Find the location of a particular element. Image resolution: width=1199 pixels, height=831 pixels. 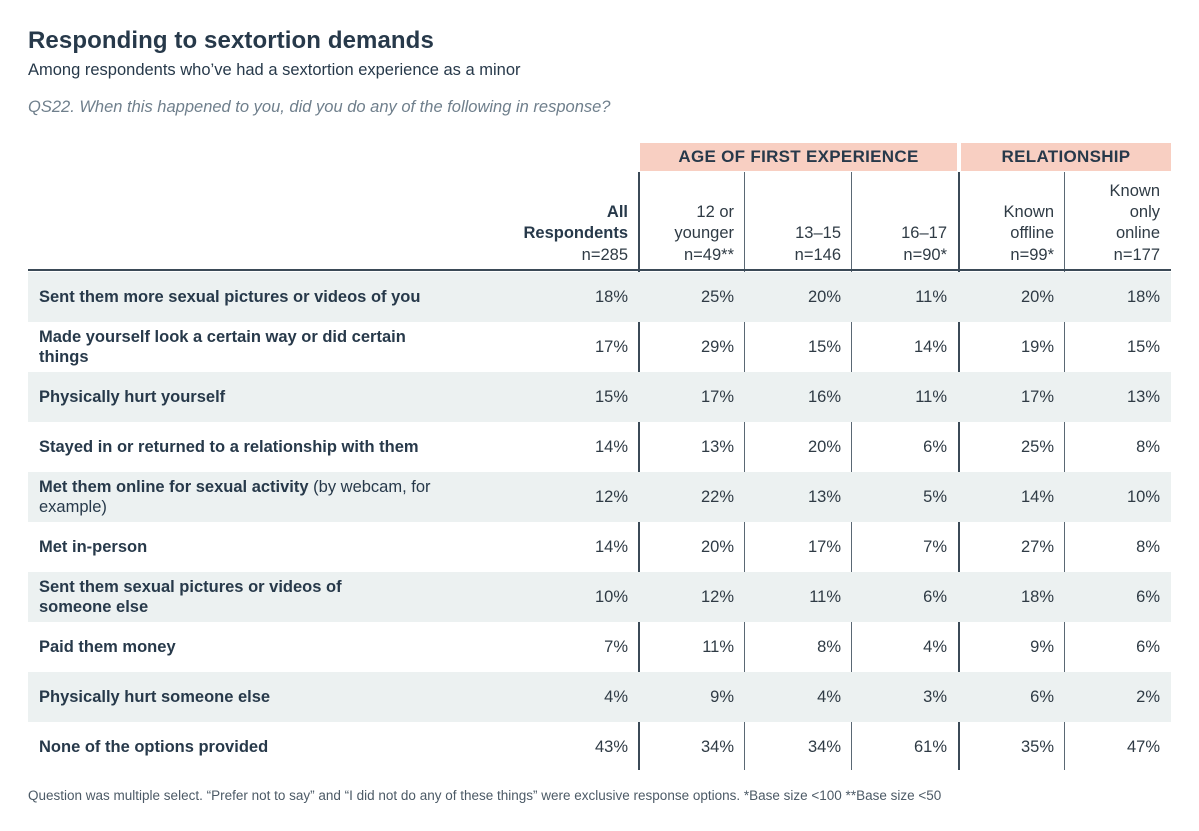

row-label-bold: Physically hurt someone else is located at coordinates (155, 697).